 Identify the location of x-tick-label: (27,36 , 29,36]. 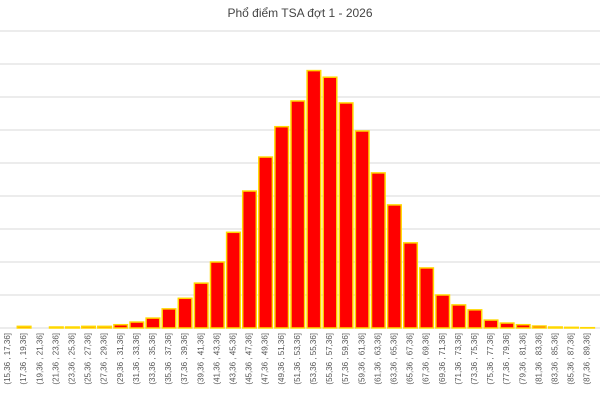
(104, 359).